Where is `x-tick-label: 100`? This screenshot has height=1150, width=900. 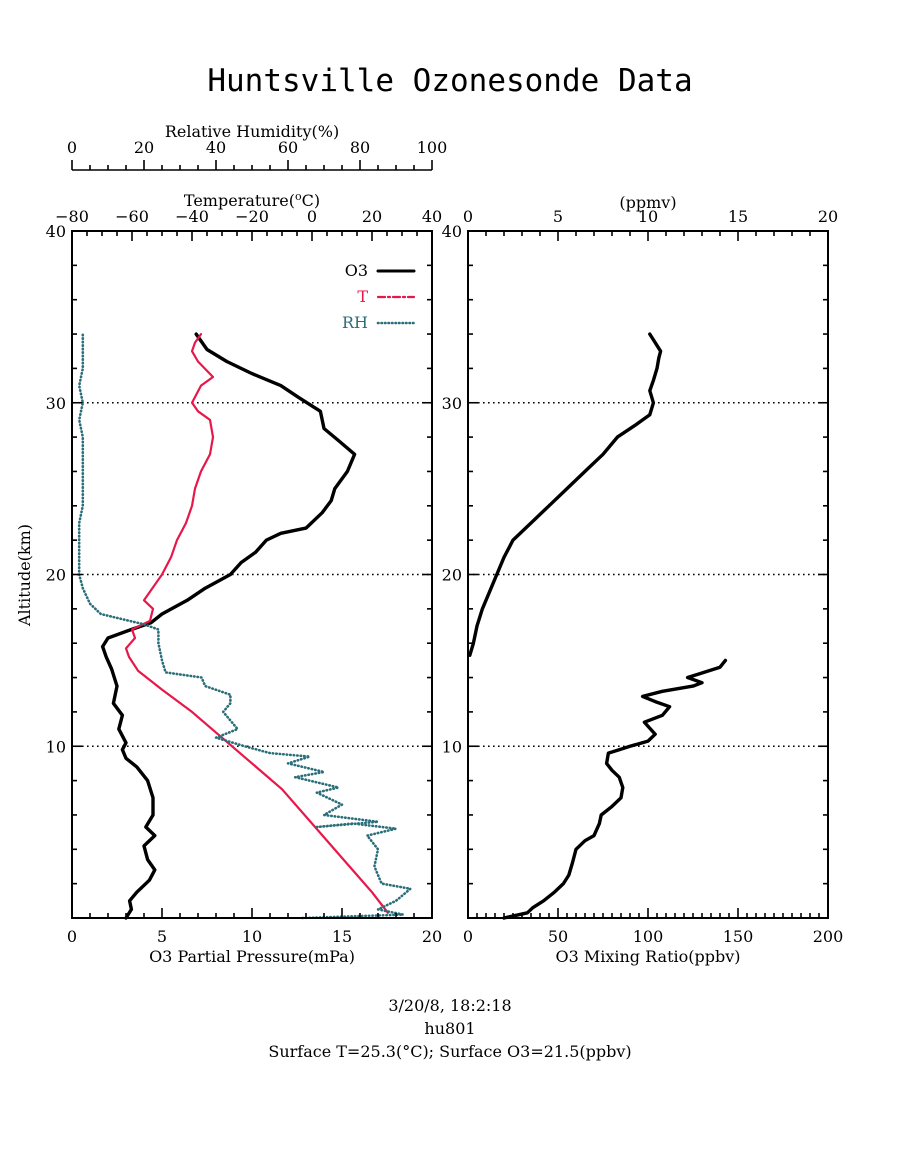 x-tick-label: 100 is located at coordinates (648, 936).